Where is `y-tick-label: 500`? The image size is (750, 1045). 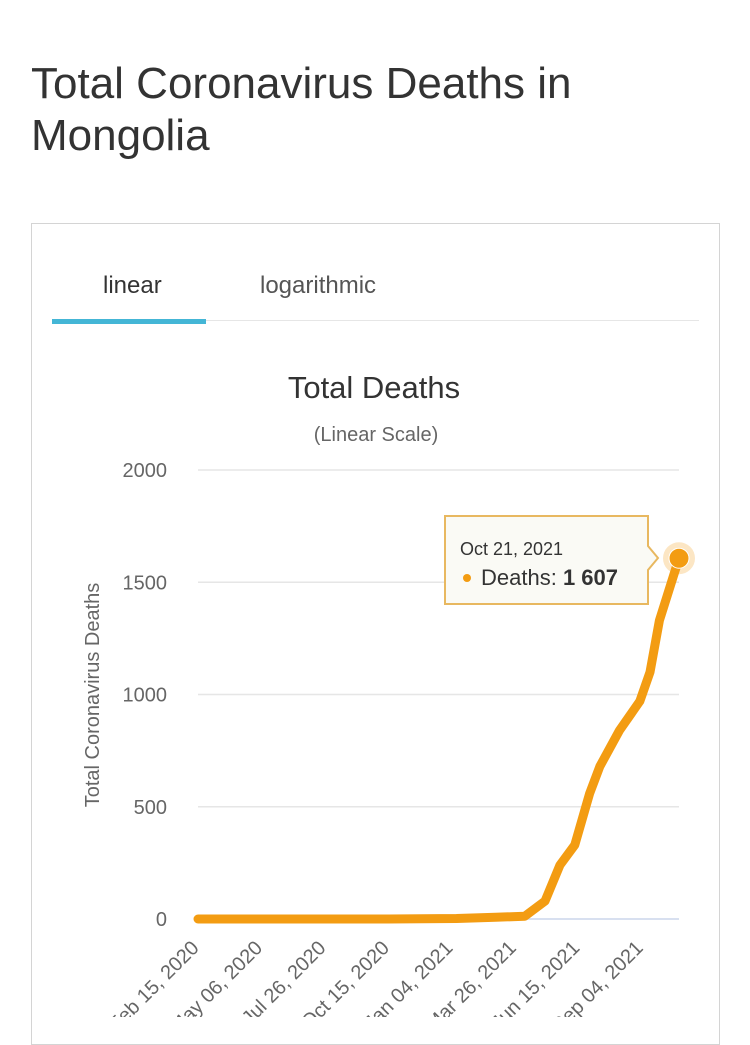
y-tick-label: 500 is located at coordinates (150, 808).